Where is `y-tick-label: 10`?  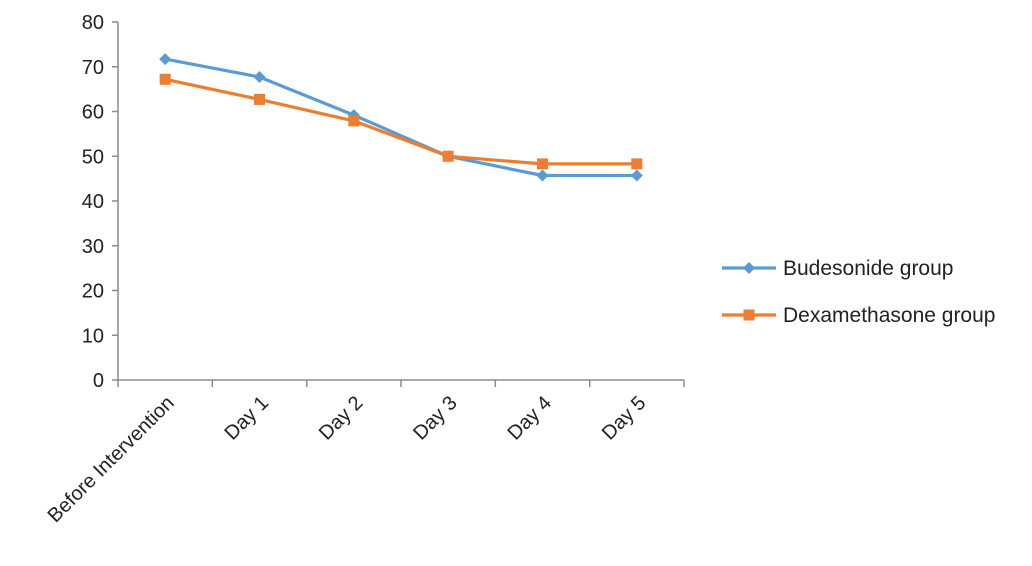
y-tick-label: 10 is located at coordinates (93, 336).